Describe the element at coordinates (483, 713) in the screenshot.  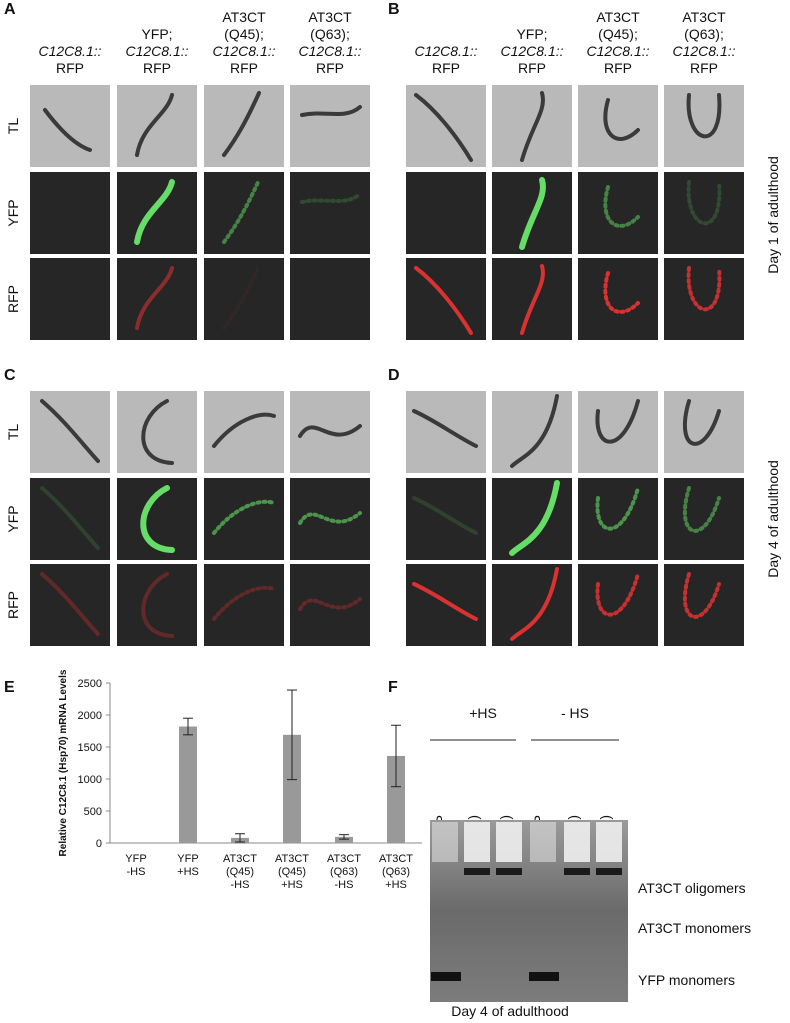
I see `group-label: +HS` at that location.